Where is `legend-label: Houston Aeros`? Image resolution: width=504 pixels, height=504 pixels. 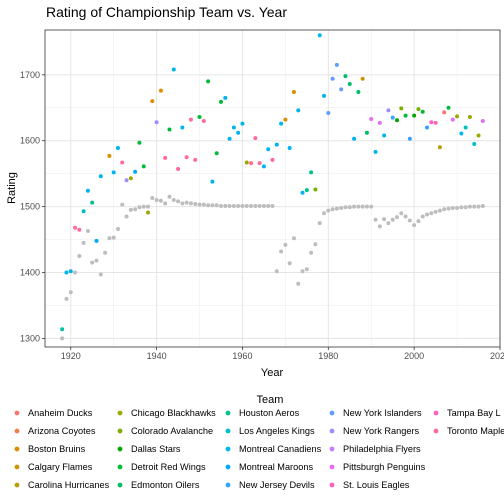
legend-label: Houston Aeros is located at coordinates (269, 413).